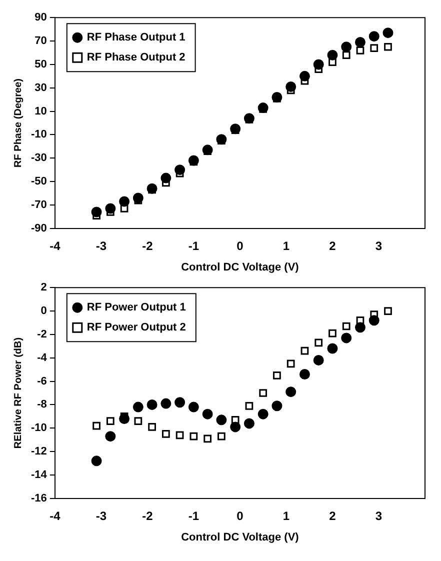 The height and width of the screenshot is (561, 441). I want to click on y-tick-label: -2, so click(42, 334).